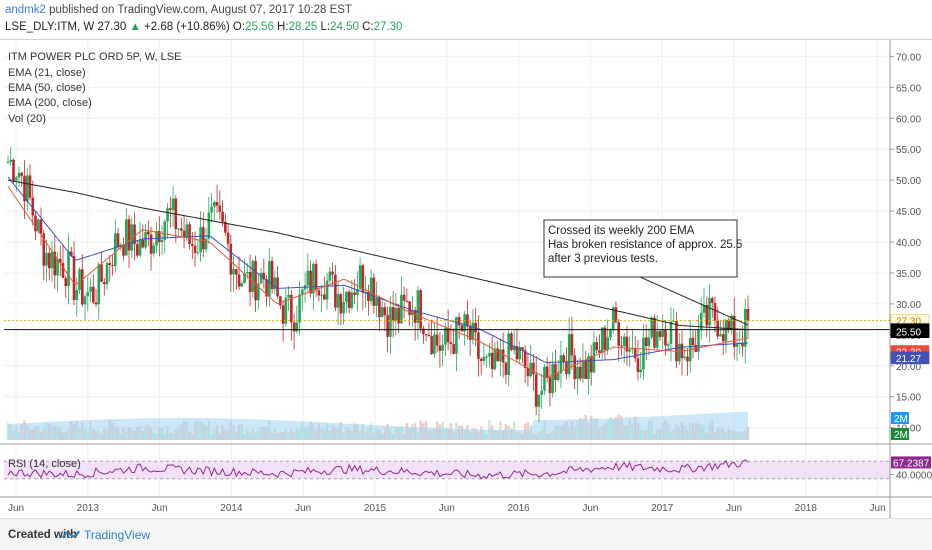 This screenshot has height=550, width=932. I want to click on volume-label-box, so click(900, 418).